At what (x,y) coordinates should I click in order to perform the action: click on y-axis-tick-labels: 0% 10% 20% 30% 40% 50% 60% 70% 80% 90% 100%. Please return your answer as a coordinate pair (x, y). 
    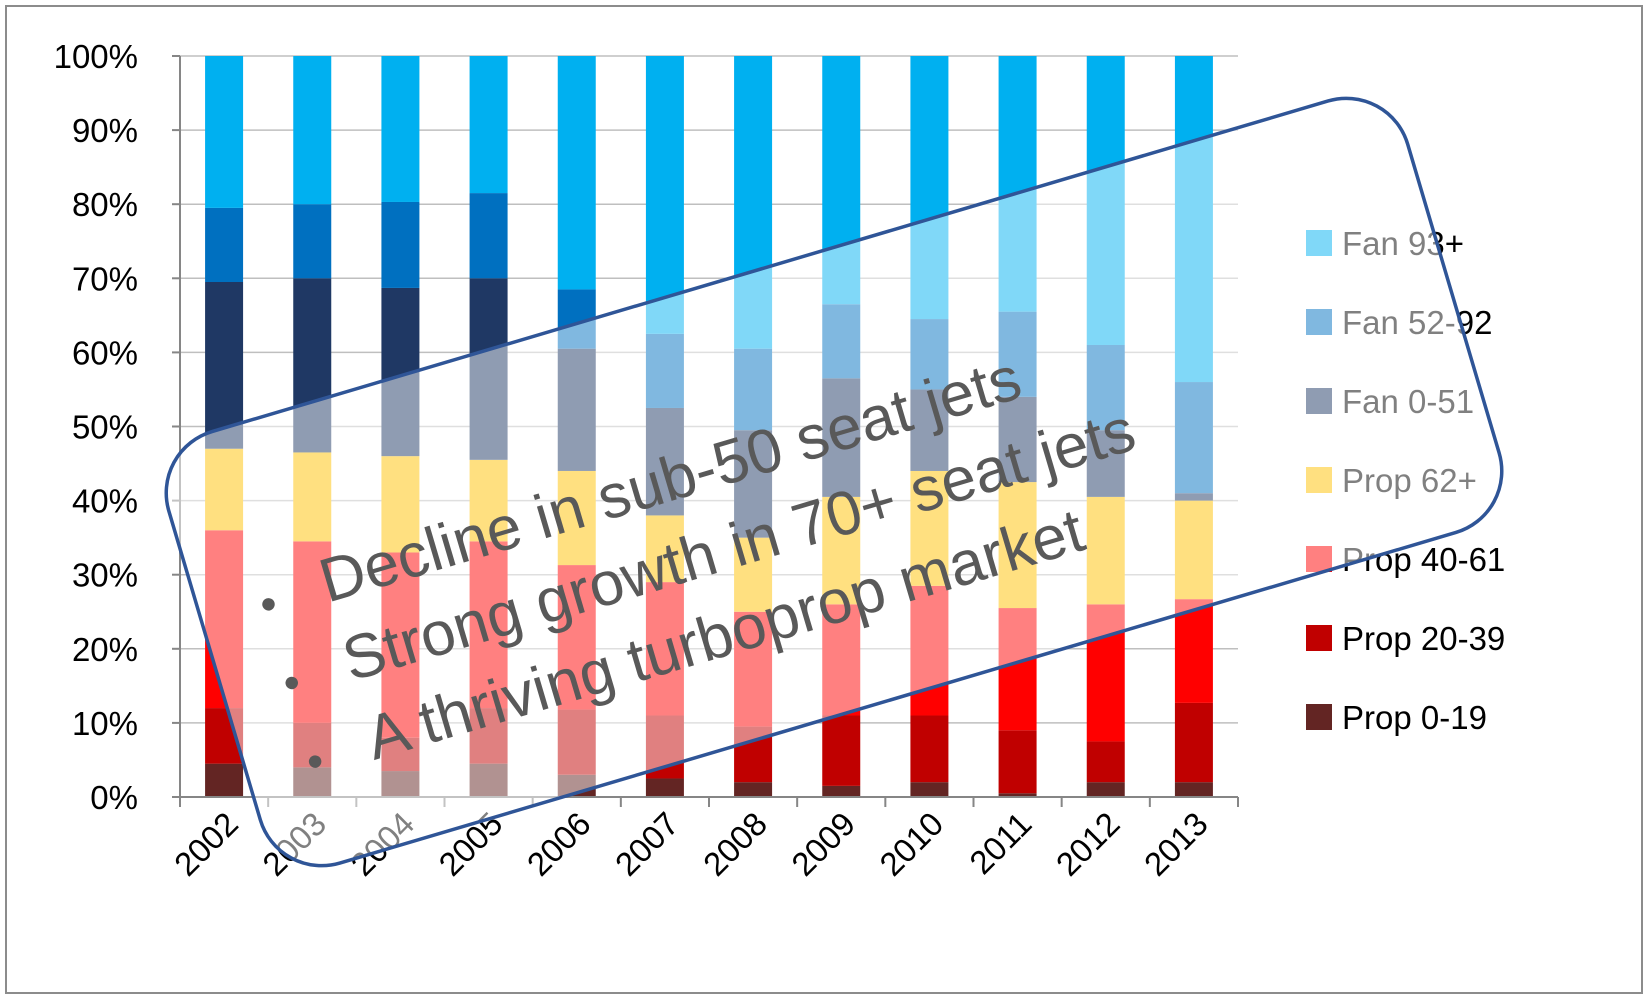
    Looking at the image, I should click on (96, 427).